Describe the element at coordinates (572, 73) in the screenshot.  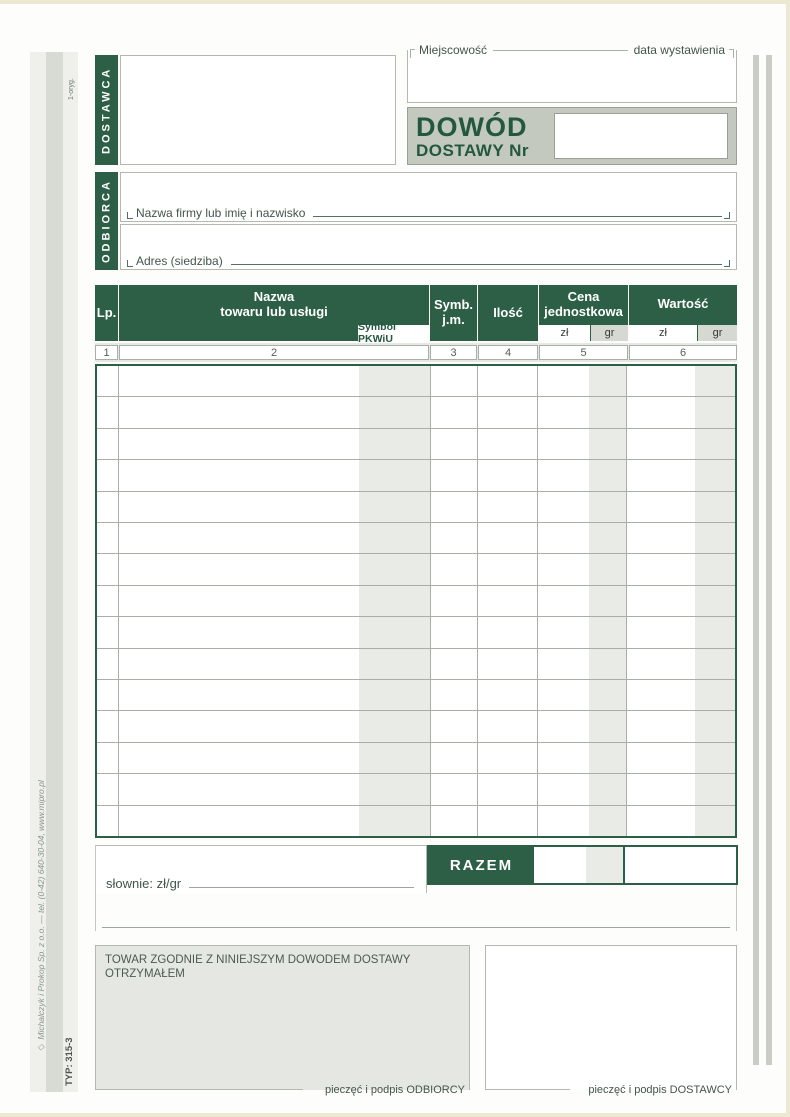
I see `place-date-field: Miejscowość data wystawienia` at that location.